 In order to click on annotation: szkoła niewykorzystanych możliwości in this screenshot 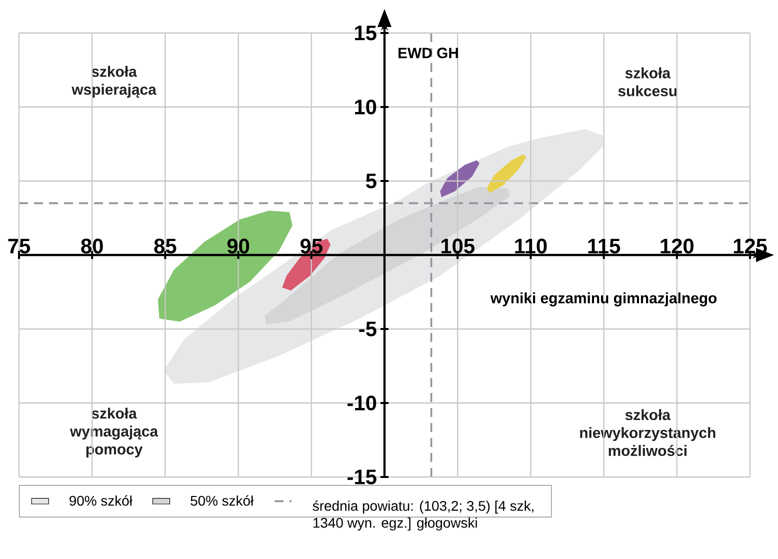, I will do `click(648, 432)`.